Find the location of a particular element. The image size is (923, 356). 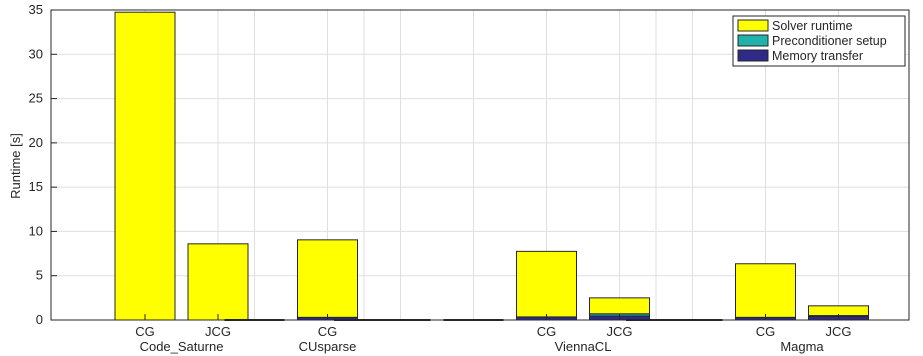

bar-code-saturne-cg is located at coordinates (145, 166).